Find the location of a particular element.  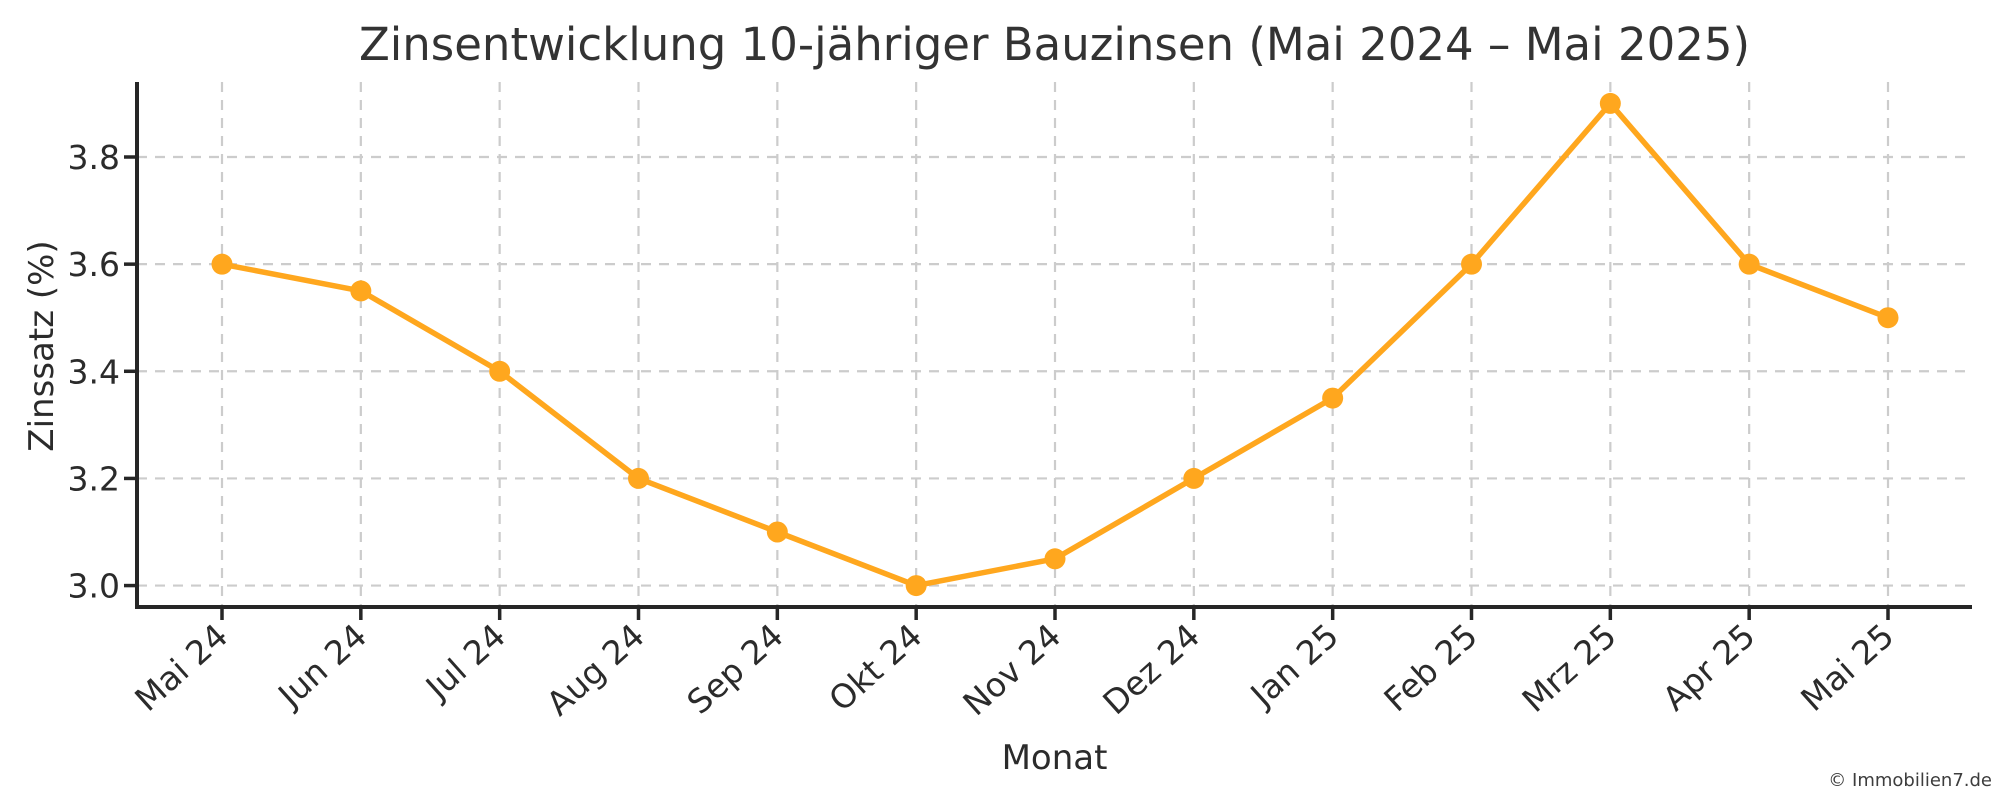

x-tick-label: Nov 24 is located at coordinates (1011, 669).